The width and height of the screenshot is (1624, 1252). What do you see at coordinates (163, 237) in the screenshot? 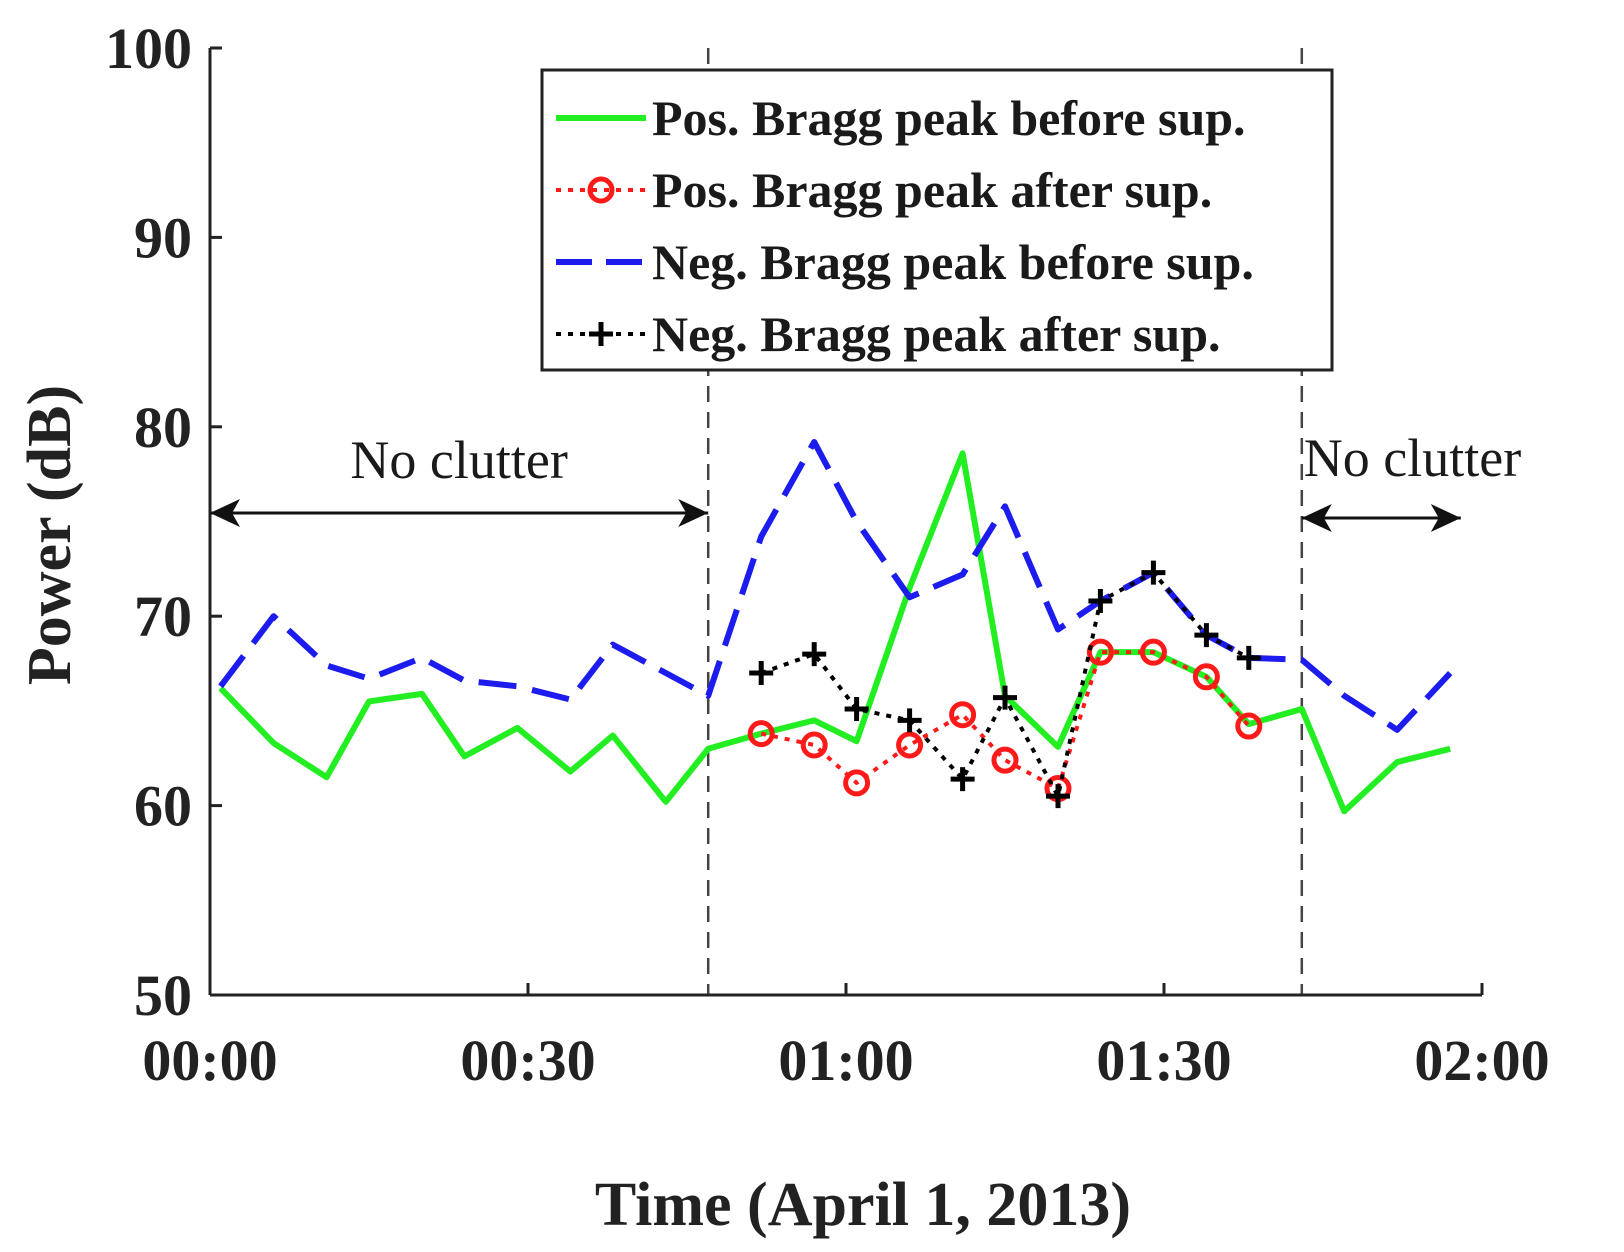
I see `y-tick-label: 90` at bounding box center [163, 237].